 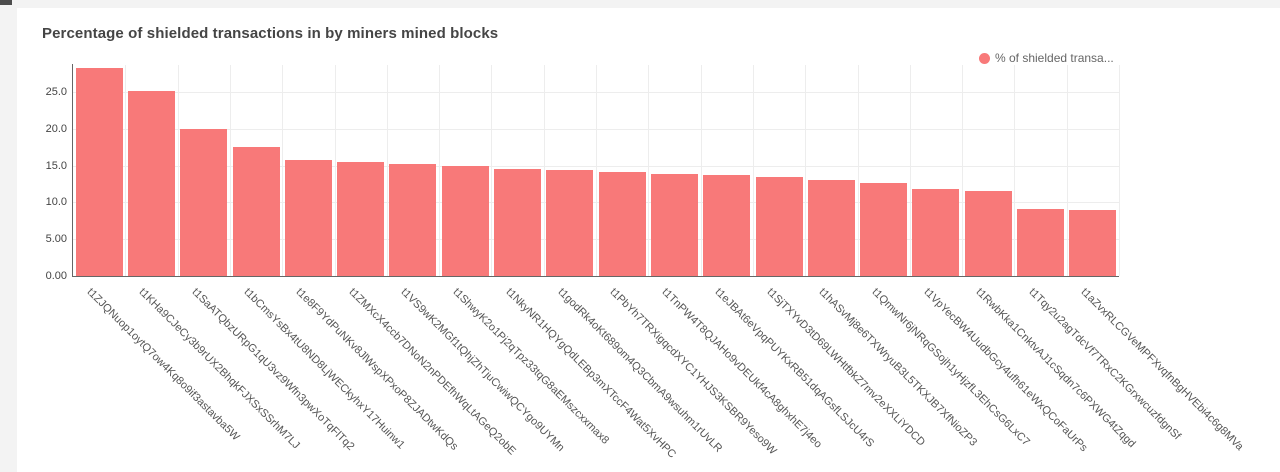 What do you see at coordinates (984, 58) in the screenshot?
I see `legend-color-dot-icon` at bounding box center [984, 58].